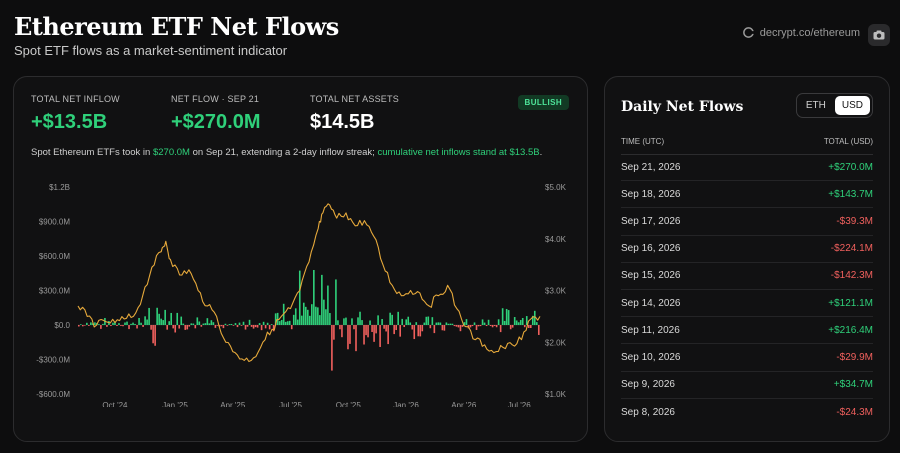 Image resolution: width=900 pixels, height=453 pixels. What do you see at coordinates (458, 152) in the screenshot?
I see `summary-cumulative: cumulative net inflows stand at $13.5B` at bounding box center [458, 152].